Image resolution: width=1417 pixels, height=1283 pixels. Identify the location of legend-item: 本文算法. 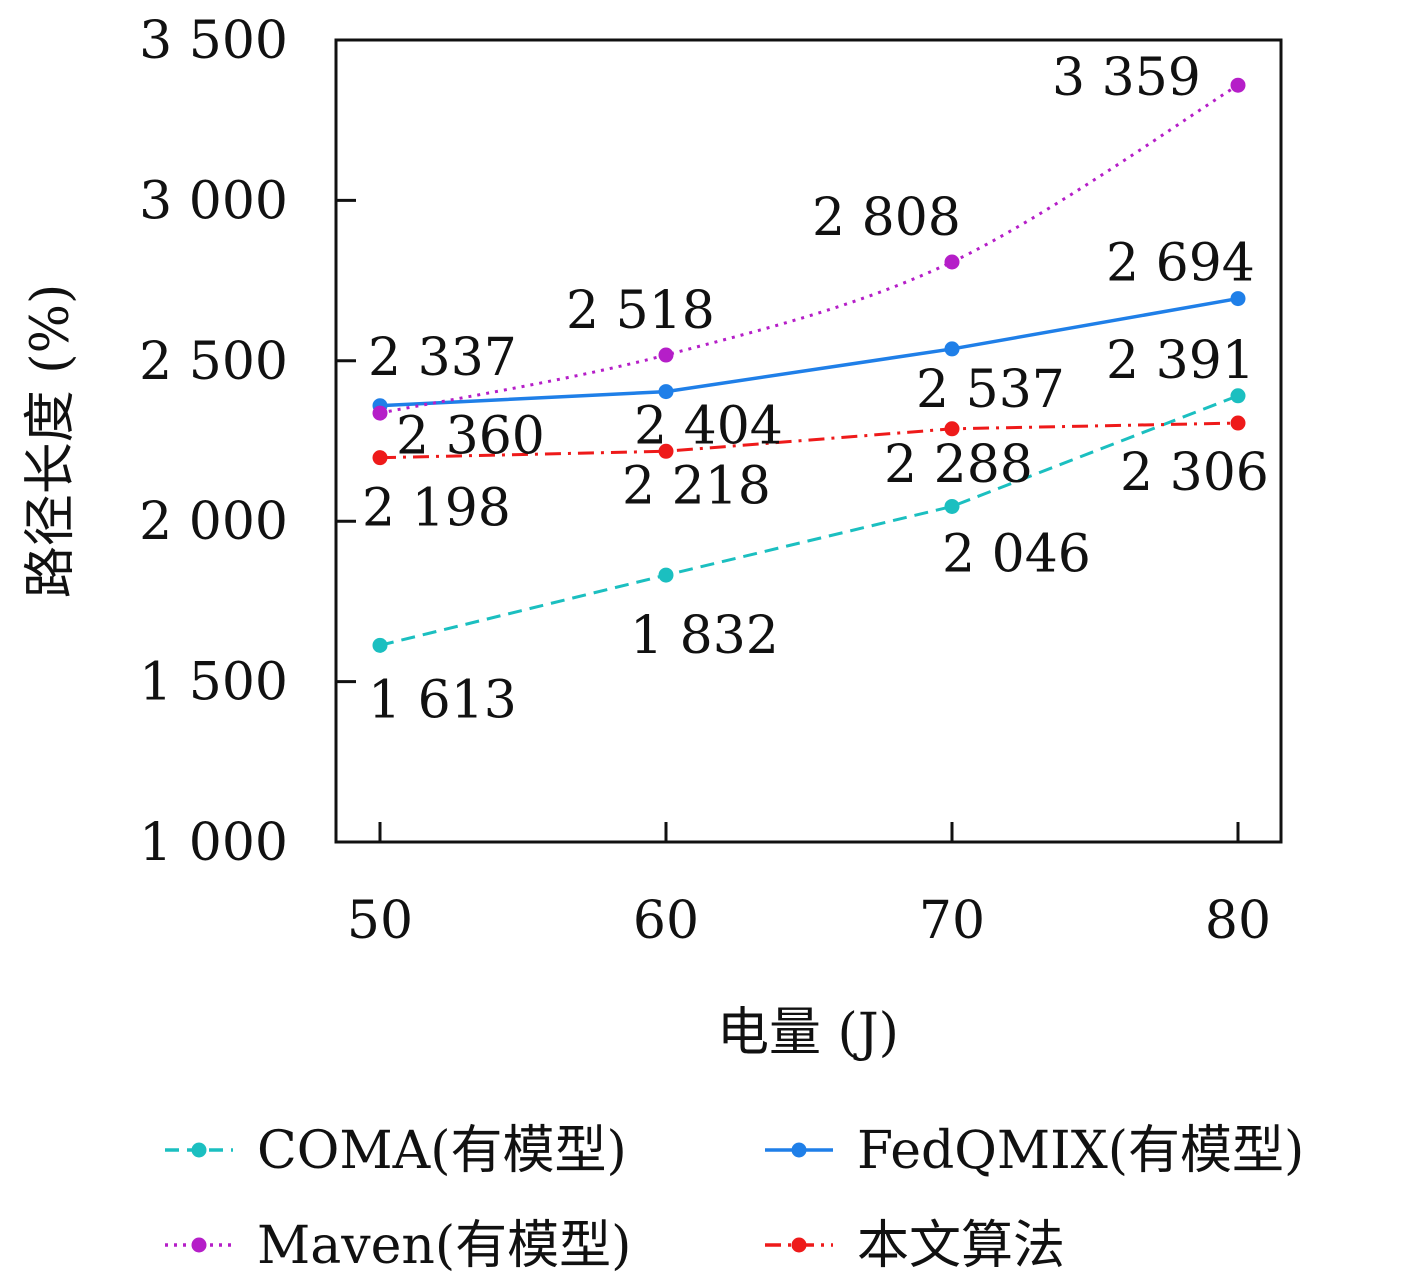
(915, 1246).